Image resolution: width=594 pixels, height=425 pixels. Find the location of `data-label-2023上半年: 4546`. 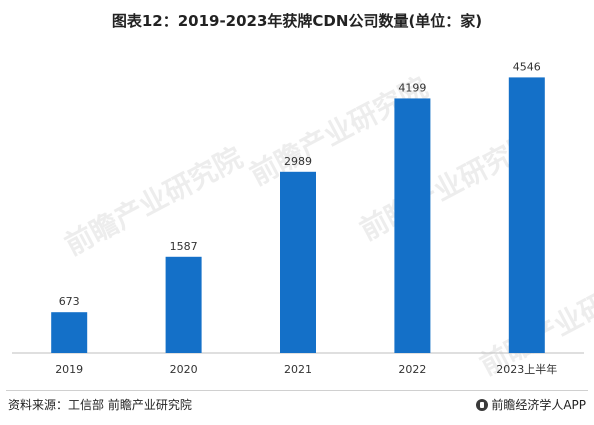

data-label-2023上半年: 4546 is located at coordinates (527, 66).